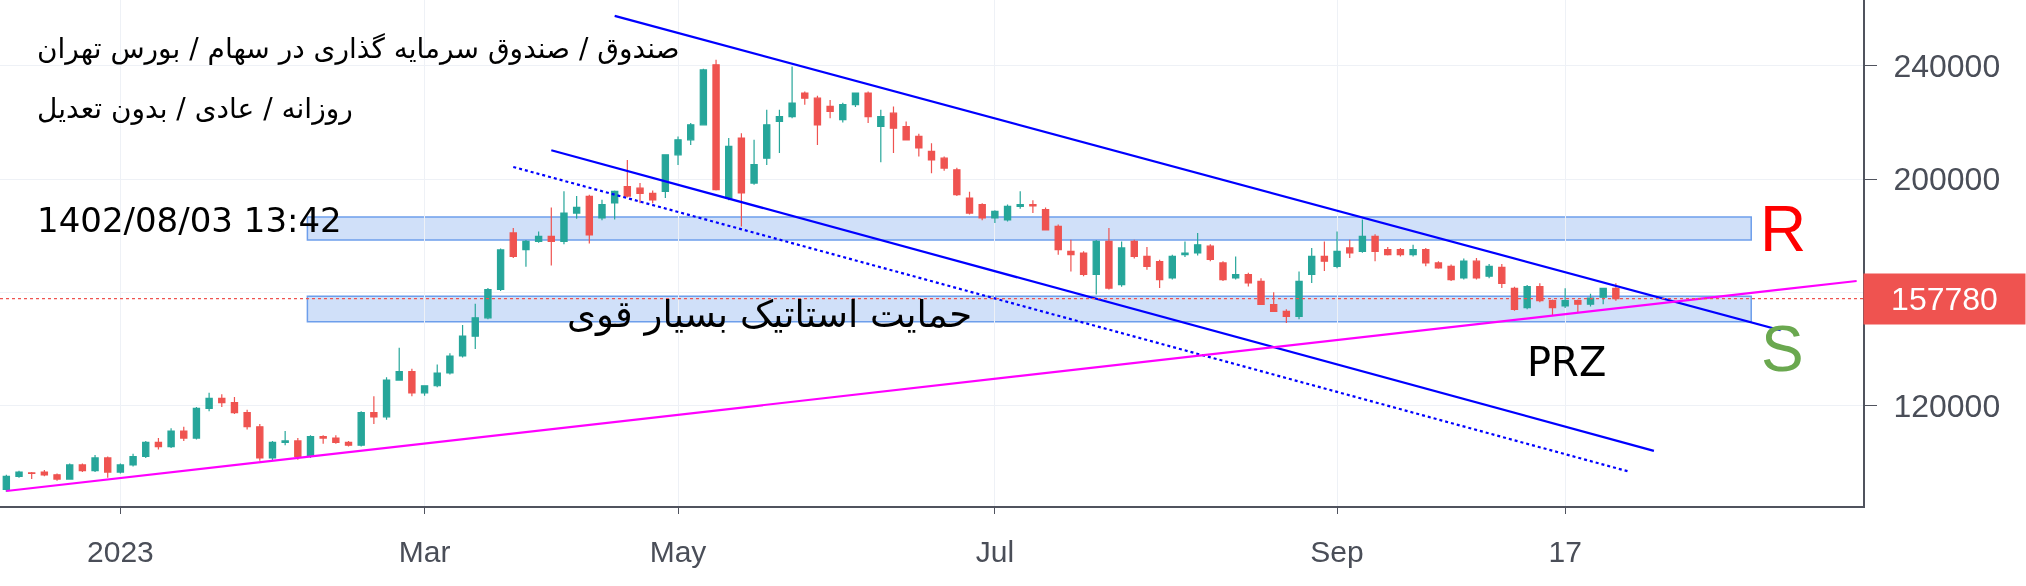 This screenshot has height=586, width=2026. Describe the element at coordinates (195, 108) in the screenshot. I see `text: روزانه / عادی / بدون تعدیل` at that location.